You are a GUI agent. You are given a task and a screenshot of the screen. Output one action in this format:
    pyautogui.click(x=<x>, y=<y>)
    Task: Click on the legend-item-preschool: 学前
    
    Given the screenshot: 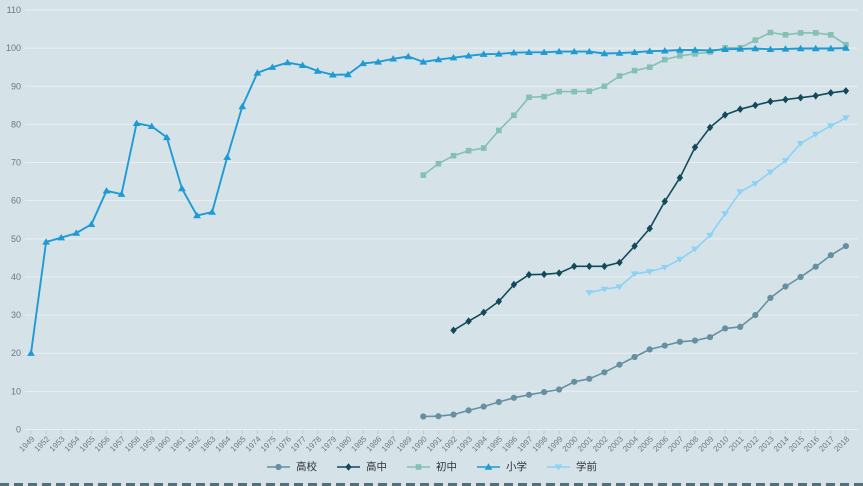 What is the action you would take?
    pyautogui.click(x=571, y=467)
    